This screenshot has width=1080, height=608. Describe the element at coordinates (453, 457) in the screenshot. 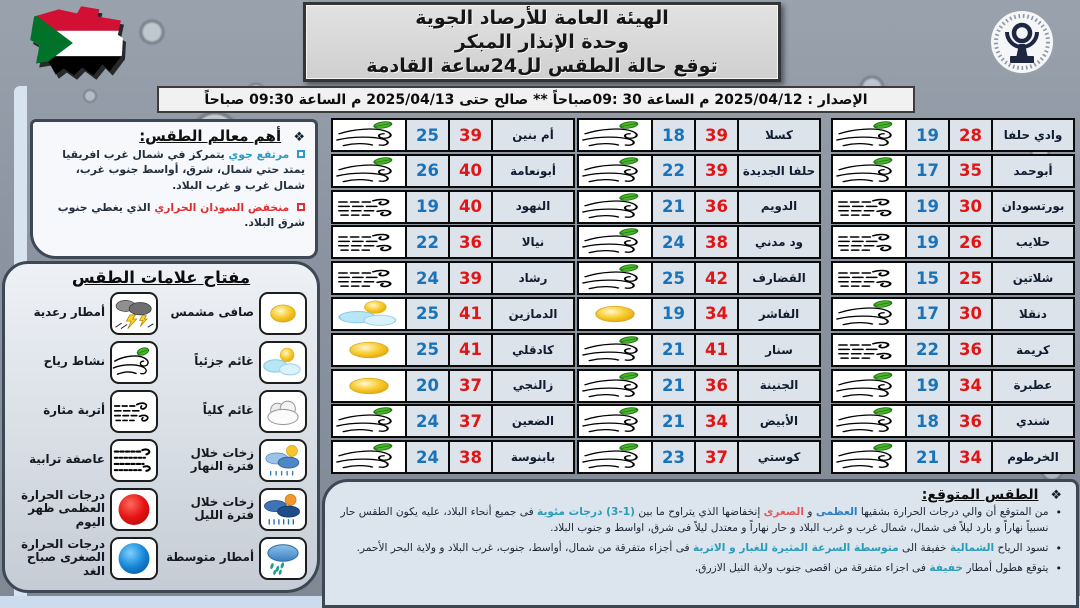

I see `forecast-row: 24 38 بابنوسة` at that location.